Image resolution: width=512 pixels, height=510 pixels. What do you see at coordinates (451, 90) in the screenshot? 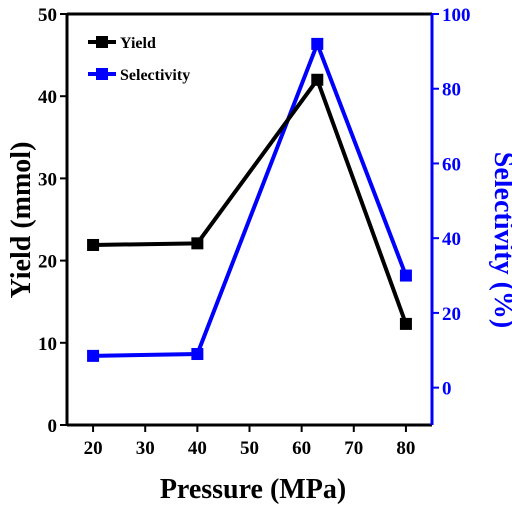
I see `y-right-tick-label: 80` at bounding box center [451, 90].